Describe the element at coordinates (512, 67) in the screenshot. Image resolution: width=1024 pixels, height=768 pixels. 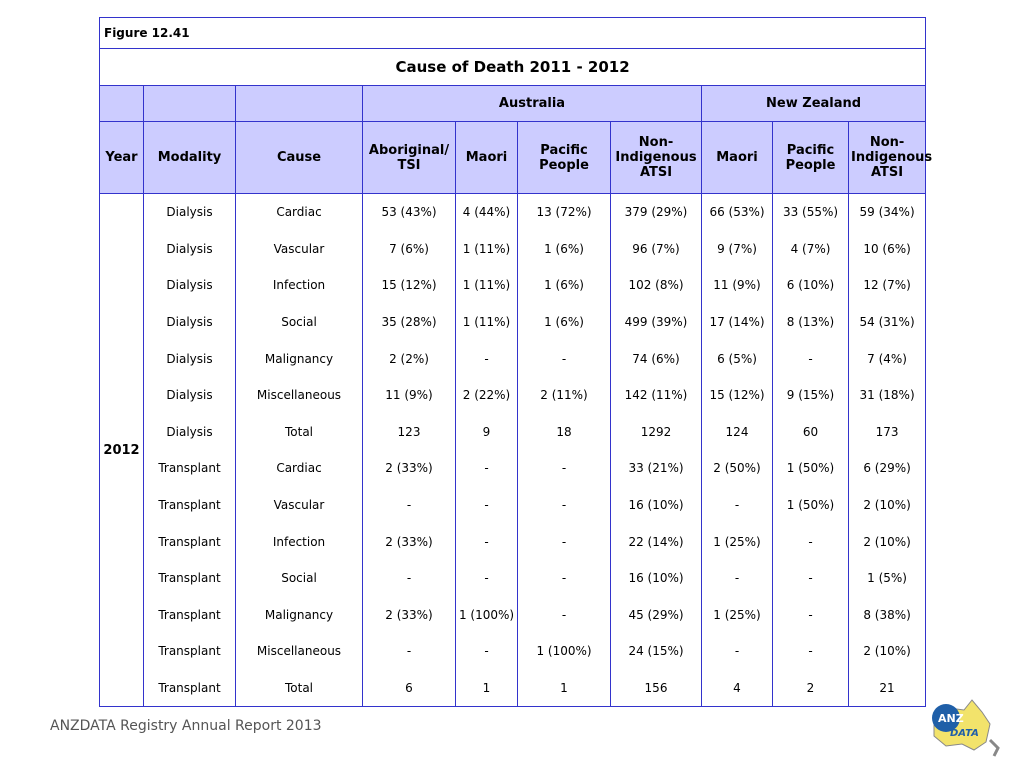
I see `table-title: Cause of Death 2011 - 2012` at that location.